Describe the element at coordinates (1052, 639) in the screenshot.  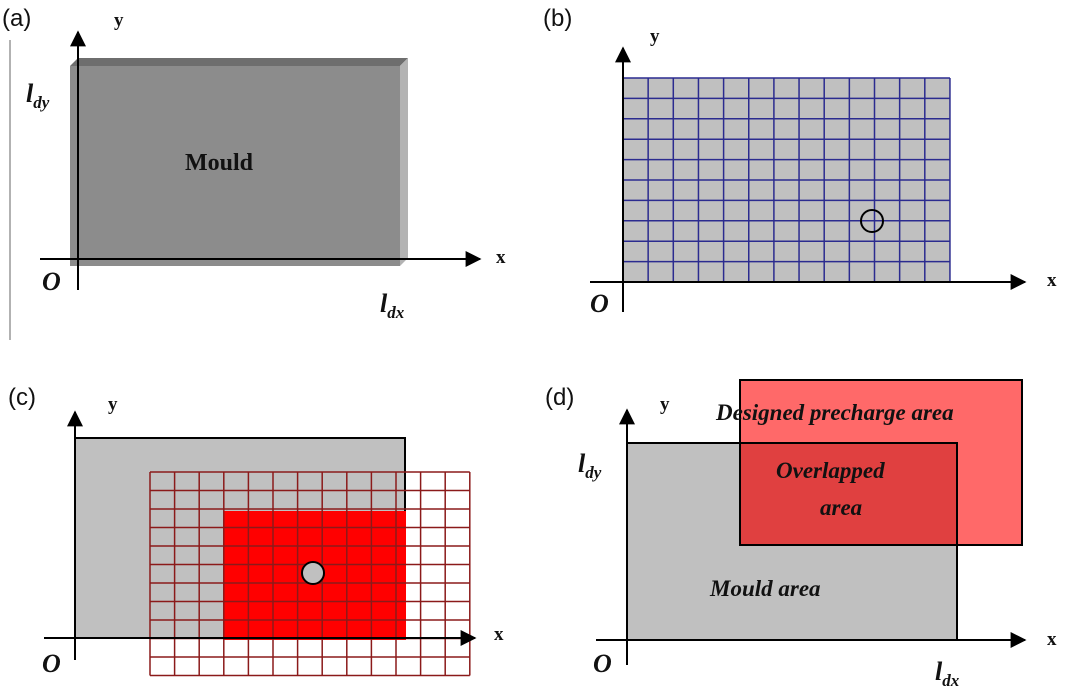
I see `panel-d-x-label: x` at that location.